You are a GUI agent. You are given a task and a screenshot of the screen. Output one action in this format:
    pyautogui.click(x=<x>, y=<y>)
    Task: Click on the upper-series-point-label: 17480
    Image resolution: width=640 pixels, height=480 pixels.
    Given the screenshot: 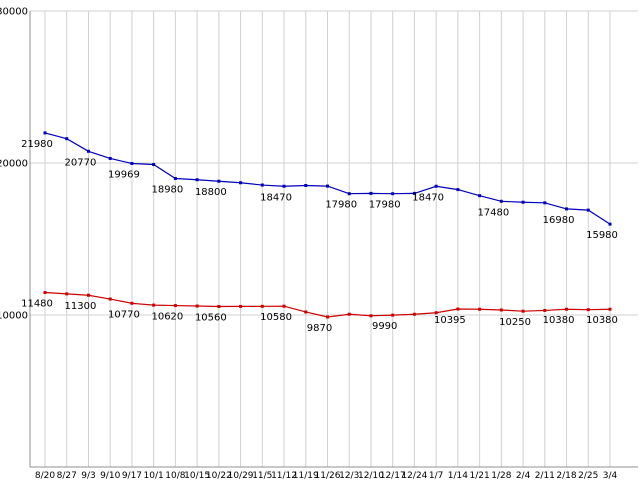 What is the action you would take?
    pyautogui.click(x=493, y=212)
    